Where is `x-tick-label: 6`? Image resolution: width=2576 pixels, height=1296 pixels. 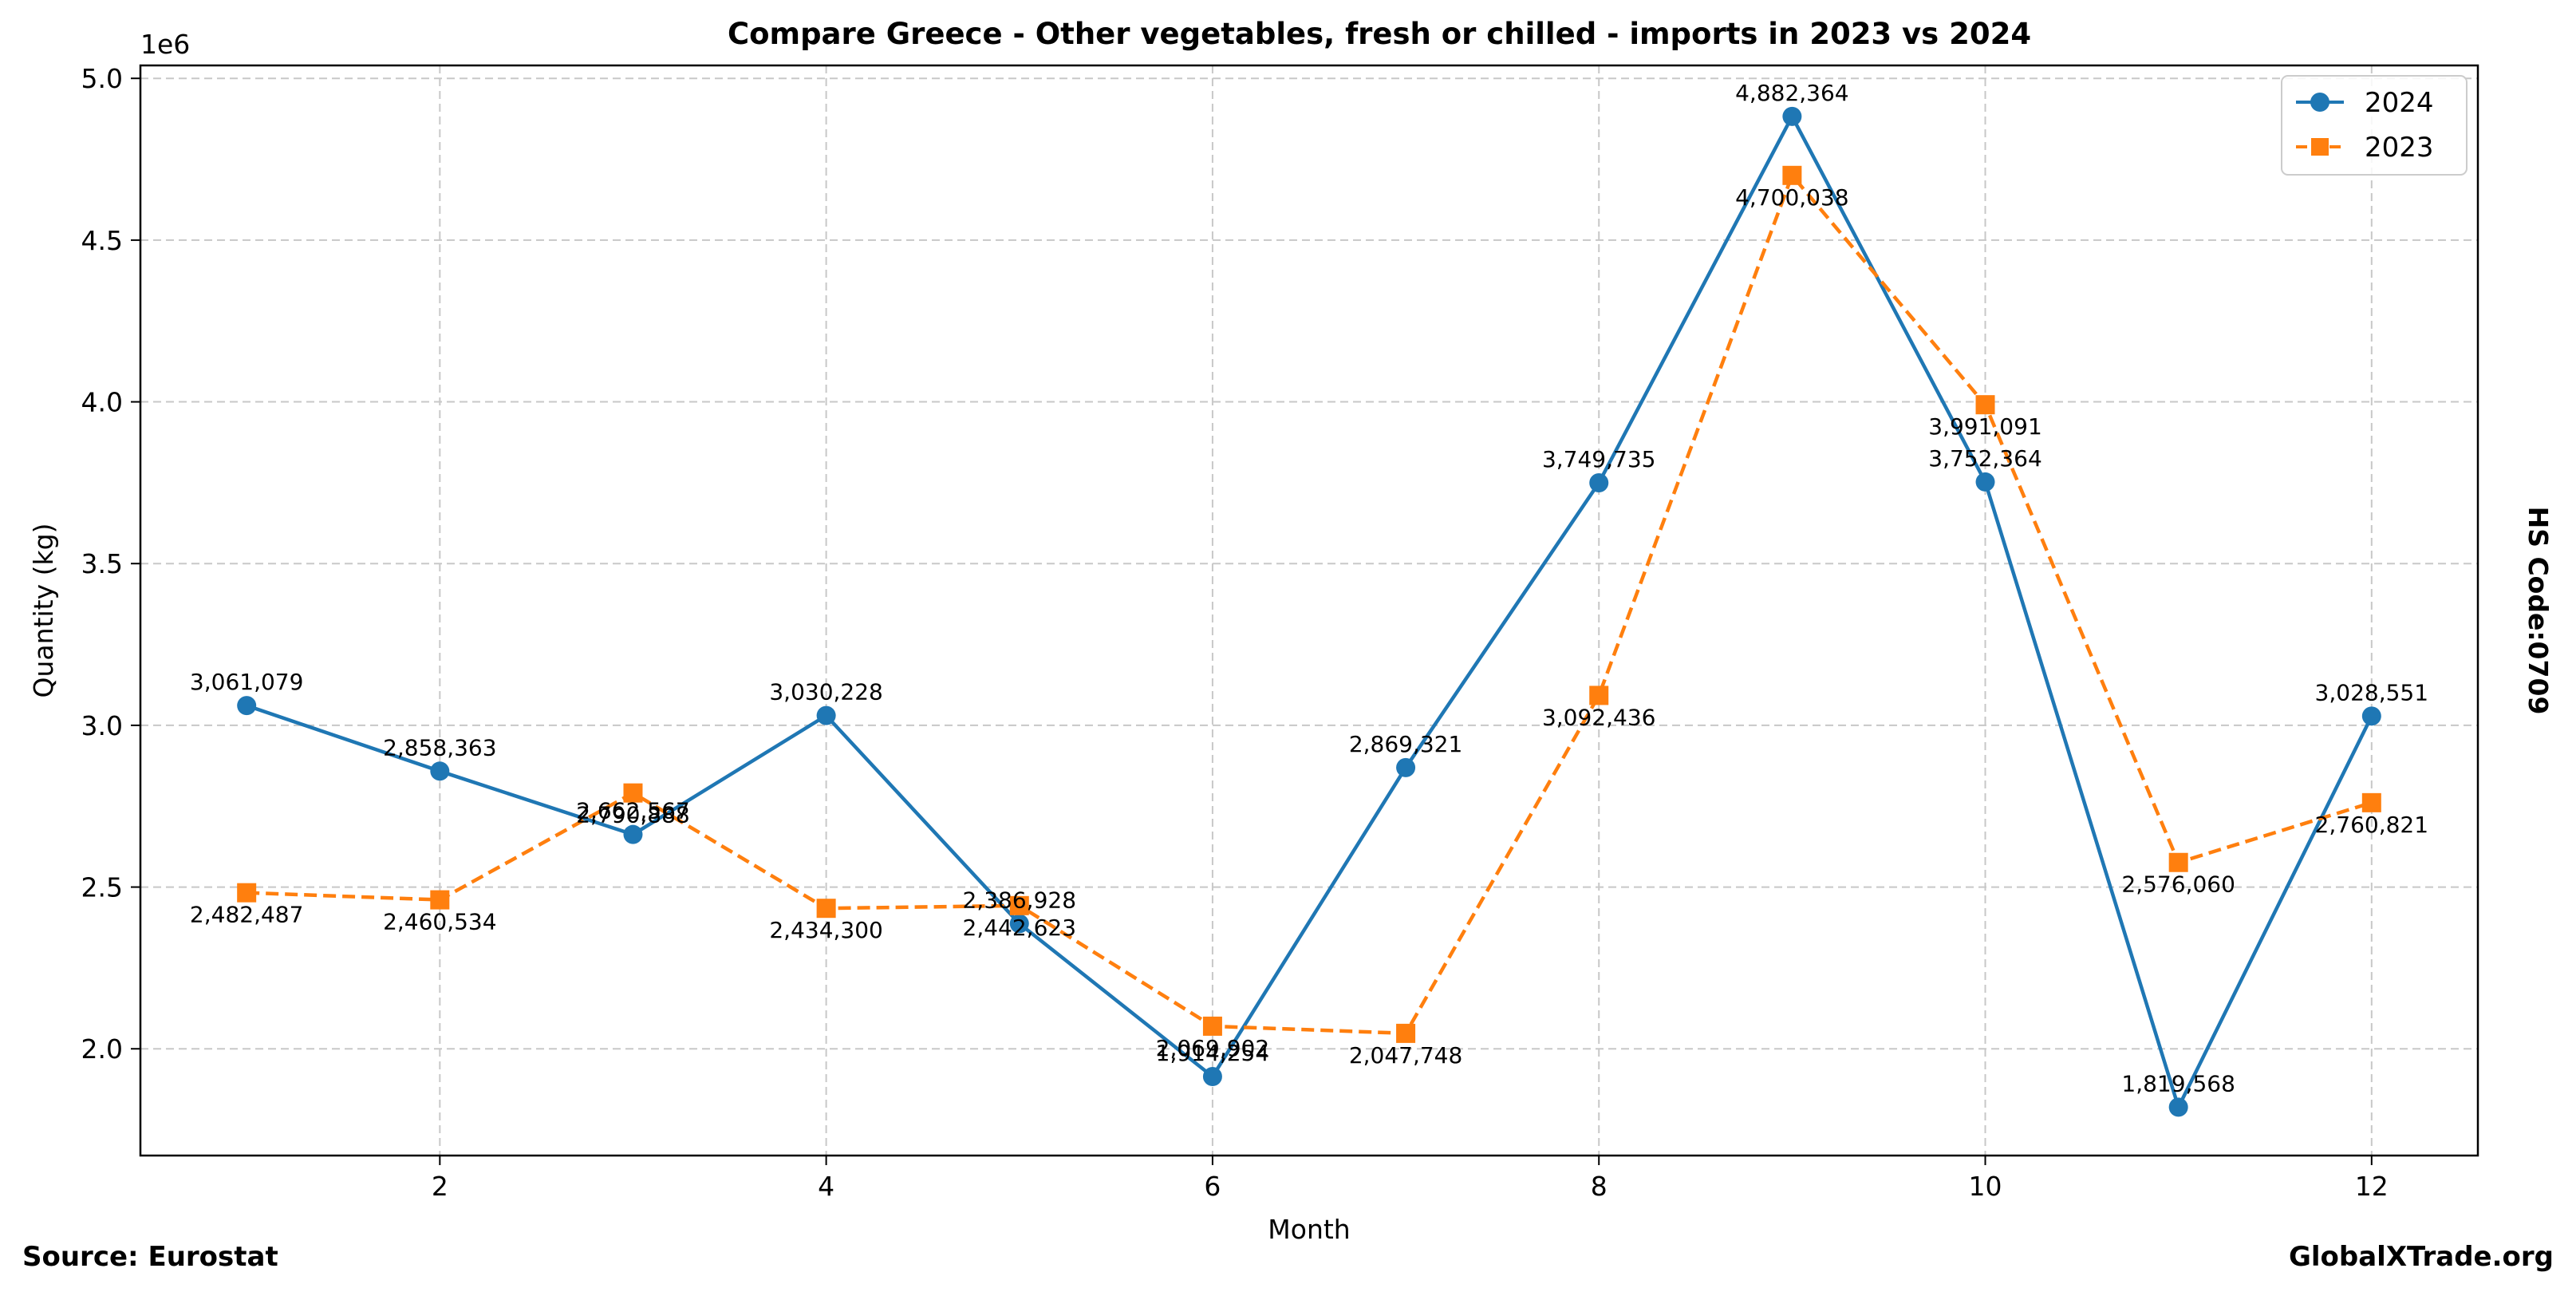
x-tick-label: 6 is located at coordinates (1212, 1186).